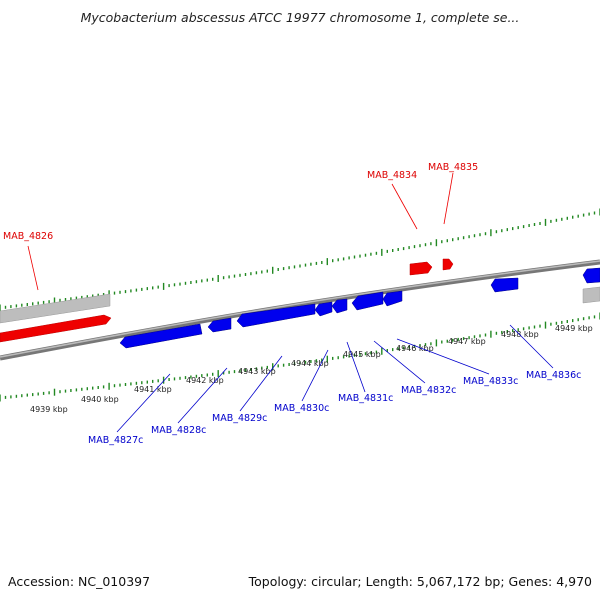 The width and height of the screenshot is (600, 600). What do you see at coordinates (310, 363) in the screenshot?
I see `scale-label: 4944 kbp` at bounding box center [310, 363].